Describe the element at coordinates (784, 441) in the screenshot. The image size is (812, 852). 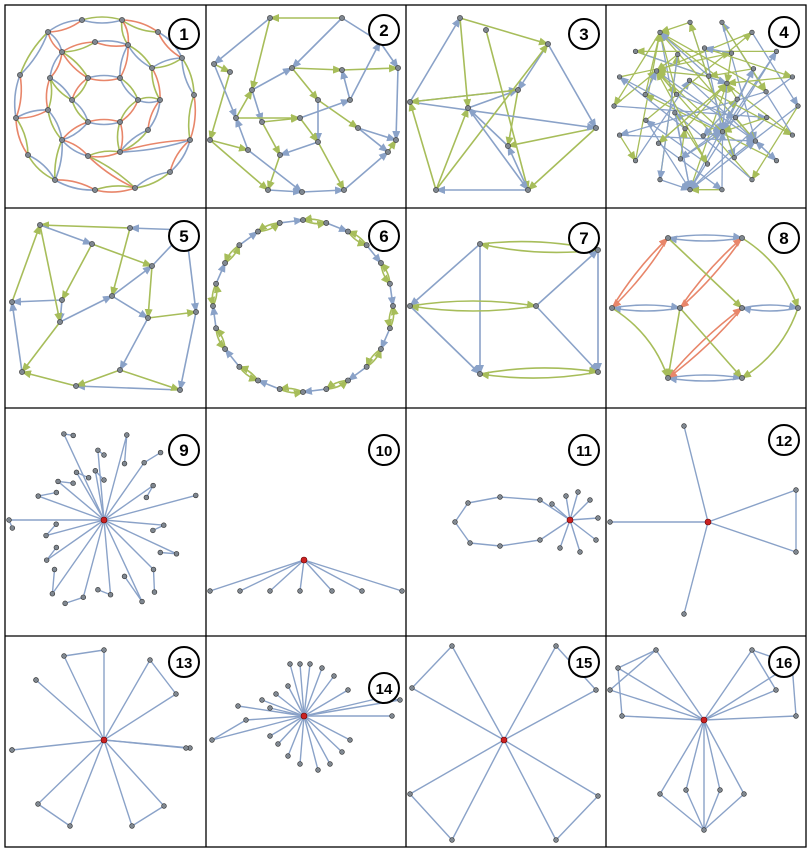
I see `badge-label: 12` at that location.